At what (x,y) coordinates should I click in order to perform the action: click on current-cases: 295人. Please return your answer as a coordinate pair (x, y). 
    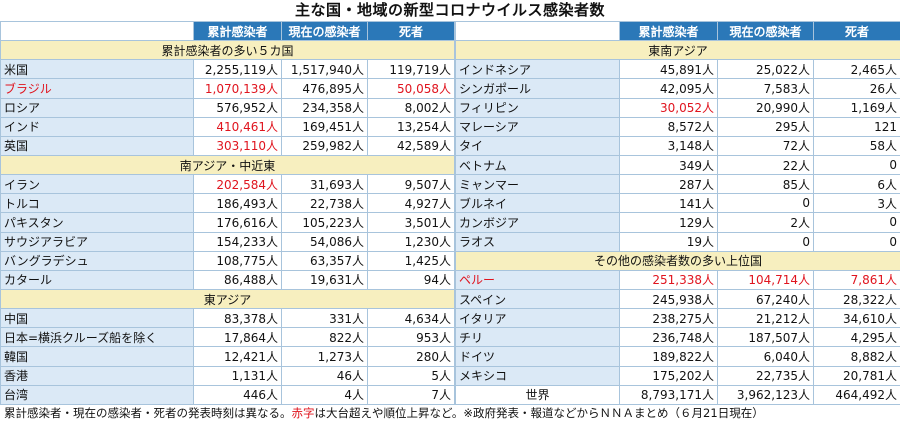
    Looking at the image, I should click on (765, 126).